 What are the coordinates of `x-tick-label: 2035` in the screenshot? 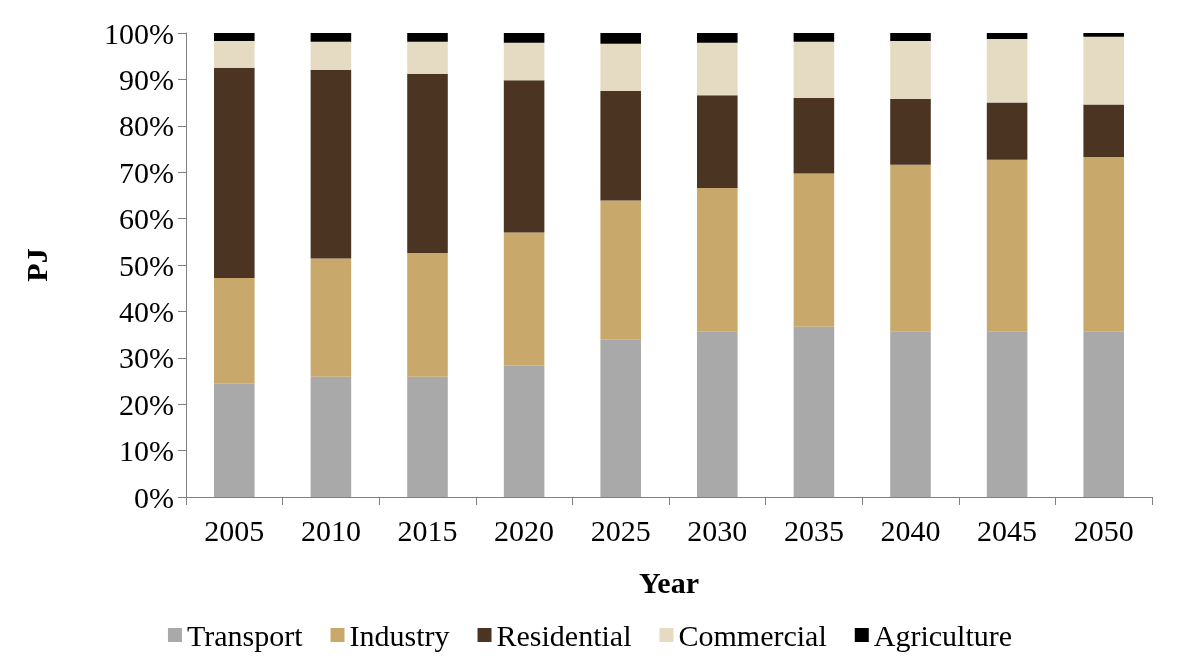 It's located at (813, 530).